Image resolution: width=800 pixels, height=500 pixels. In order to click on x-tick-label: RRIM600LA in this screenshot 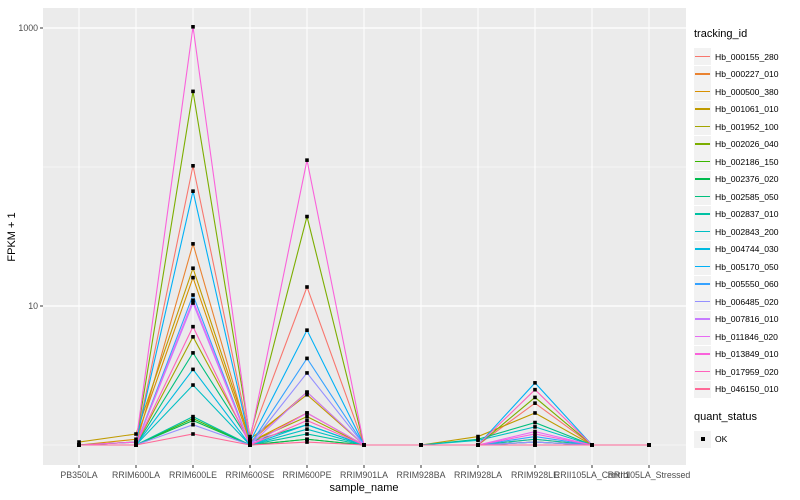, I will do `click(136, 475)`.